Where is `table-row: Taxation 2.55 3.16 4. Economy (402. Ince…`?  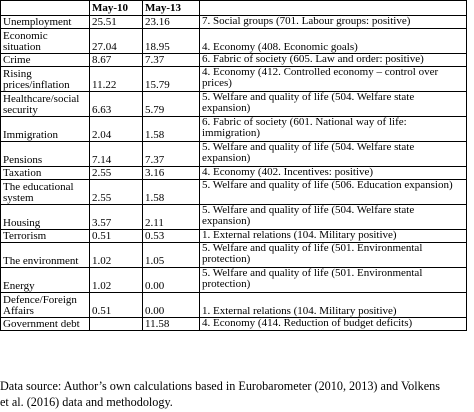
table-row: Taxation 2.55 3.16 4. Economy (402. Ince… is located at coordinates (233, 173).